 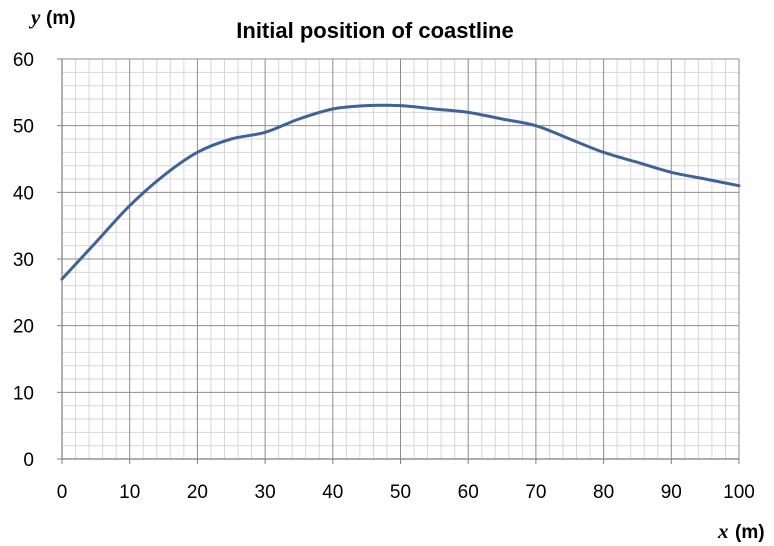 What do you see at coordinates (535, 492) in the screenshot?
I see `x-tick-label: 70` at bounding box center [535, 492].